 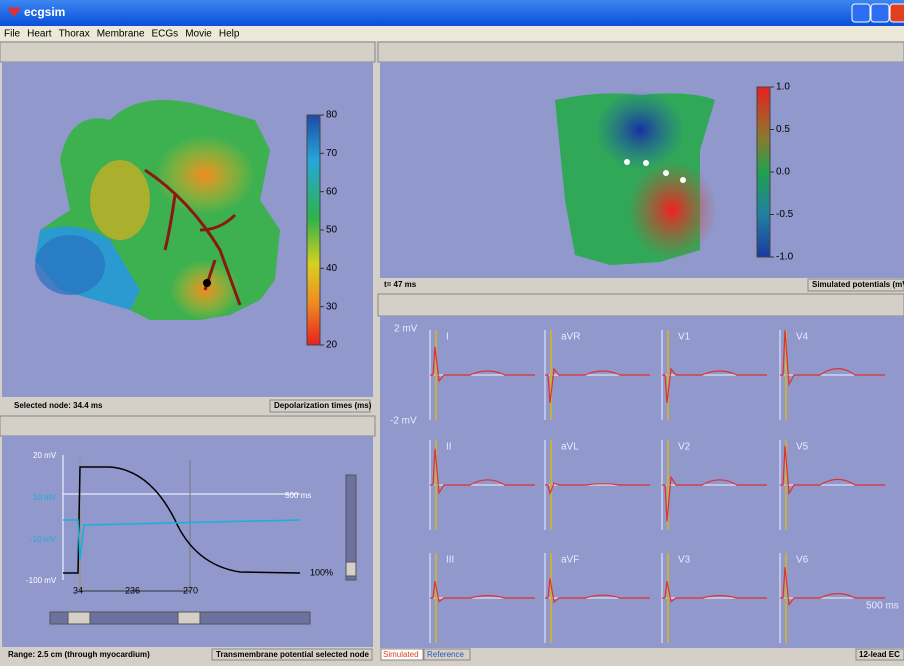 I want to click on lead-label: aVR, so click(x=570, y=337).